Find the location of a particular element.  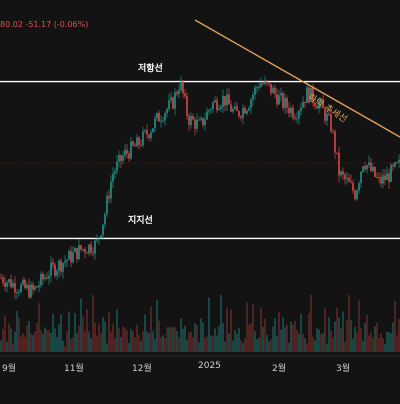

x-tick-label: 2월 is located at coordinates (279, 369).